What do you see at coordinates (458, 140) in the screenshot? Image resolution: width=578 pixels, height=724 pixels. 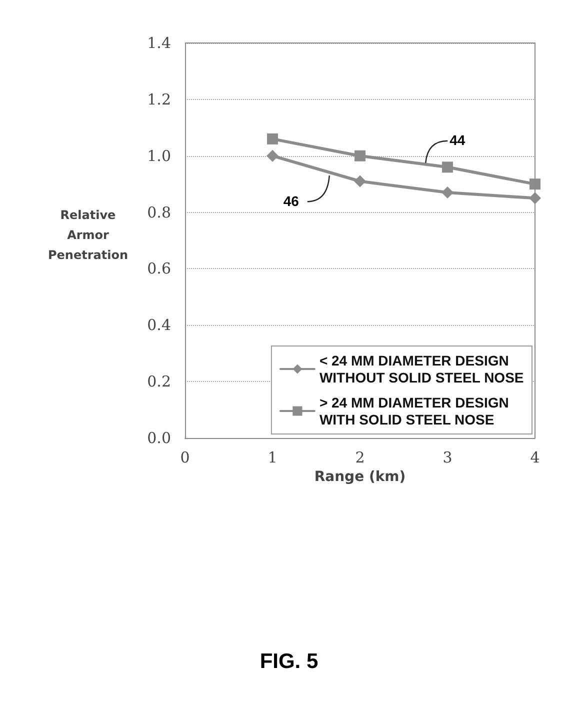 I see `annotation: 44` at bounding box center [458, 140].